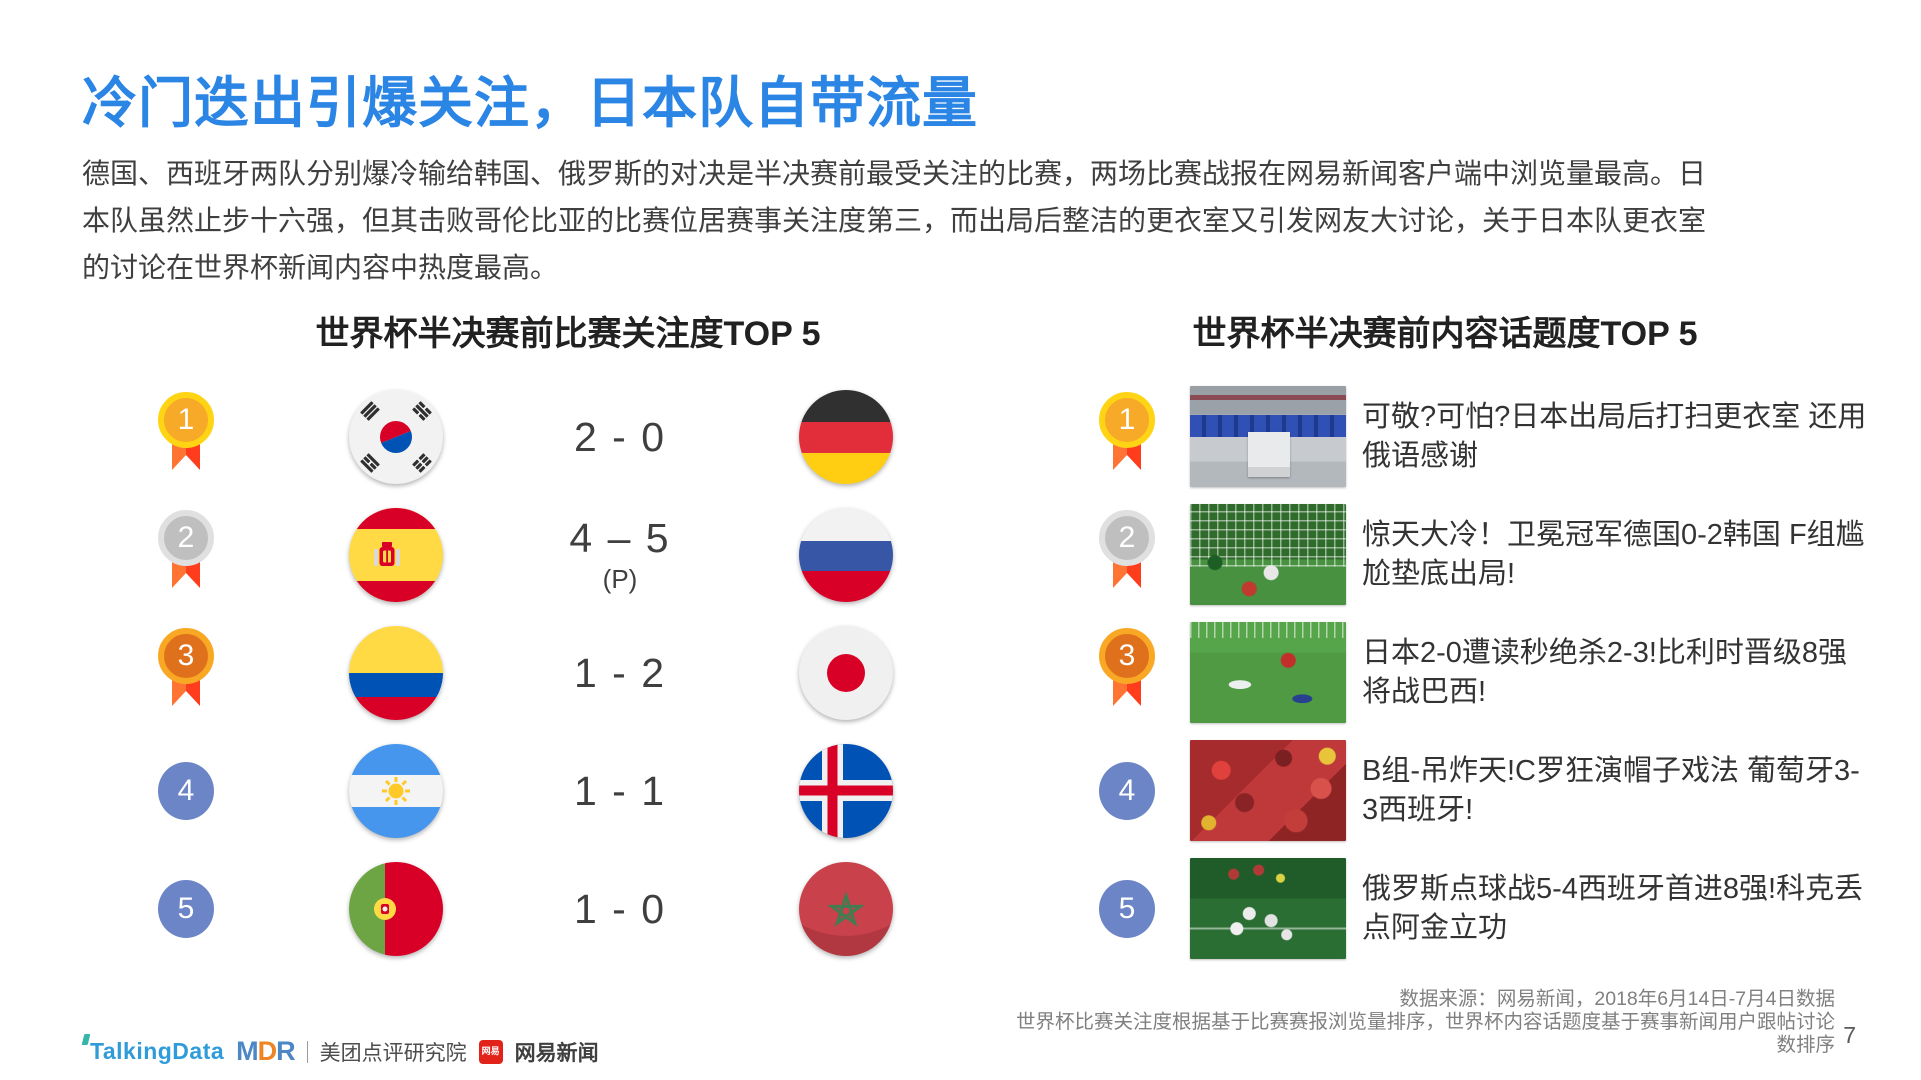 The width and height of the screenshot is (1921, 1080). What do you see at coordinates (846, 555) in the screenshot?
I see `flag-russia-icon` at bounding box center [846, 555].